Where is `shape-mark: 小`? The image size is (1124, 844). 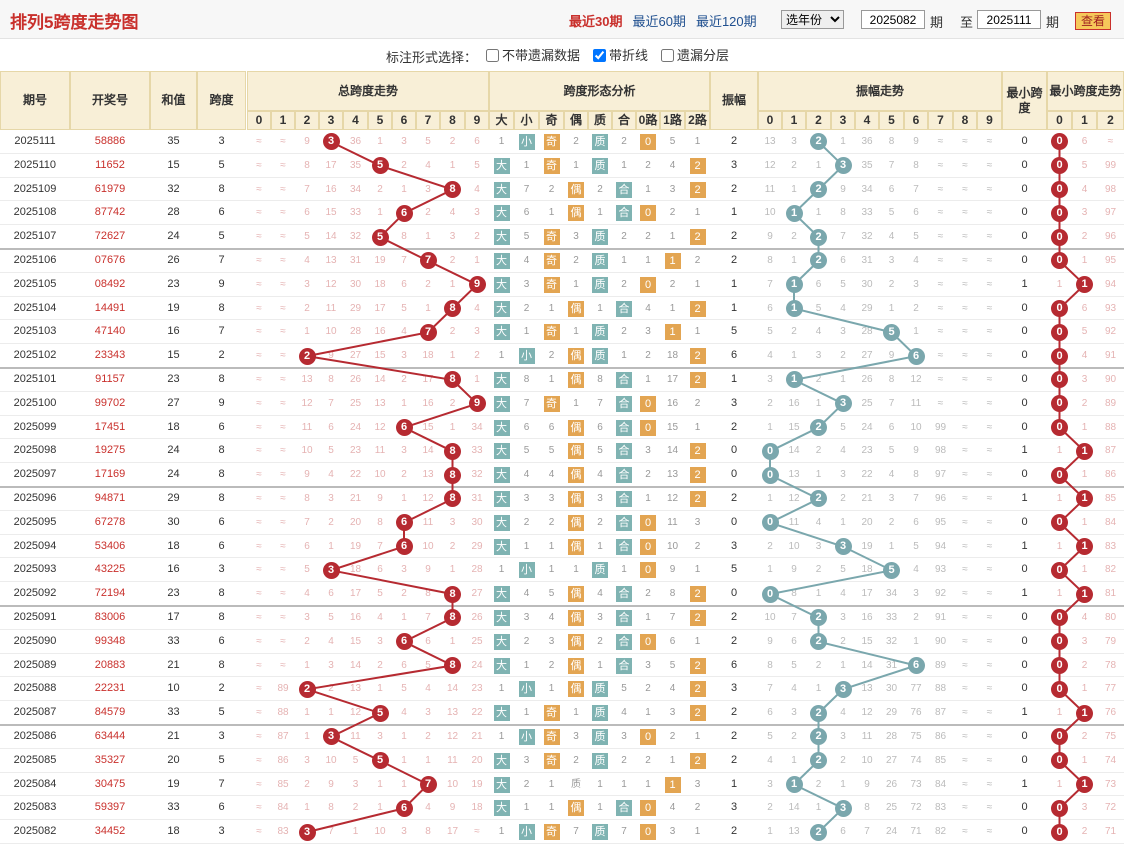 shape-mark: 小 is located at coordinates (526, 356).